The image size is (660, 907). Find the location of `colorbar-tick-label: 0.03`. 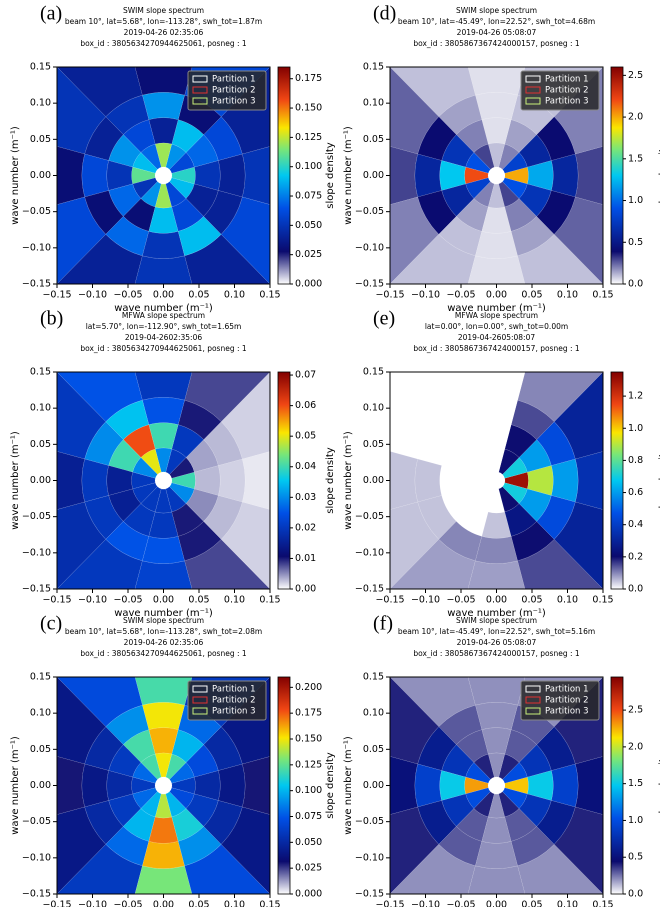

colorbar-tick-label: 0.03 is located at coordinates (305, 497).